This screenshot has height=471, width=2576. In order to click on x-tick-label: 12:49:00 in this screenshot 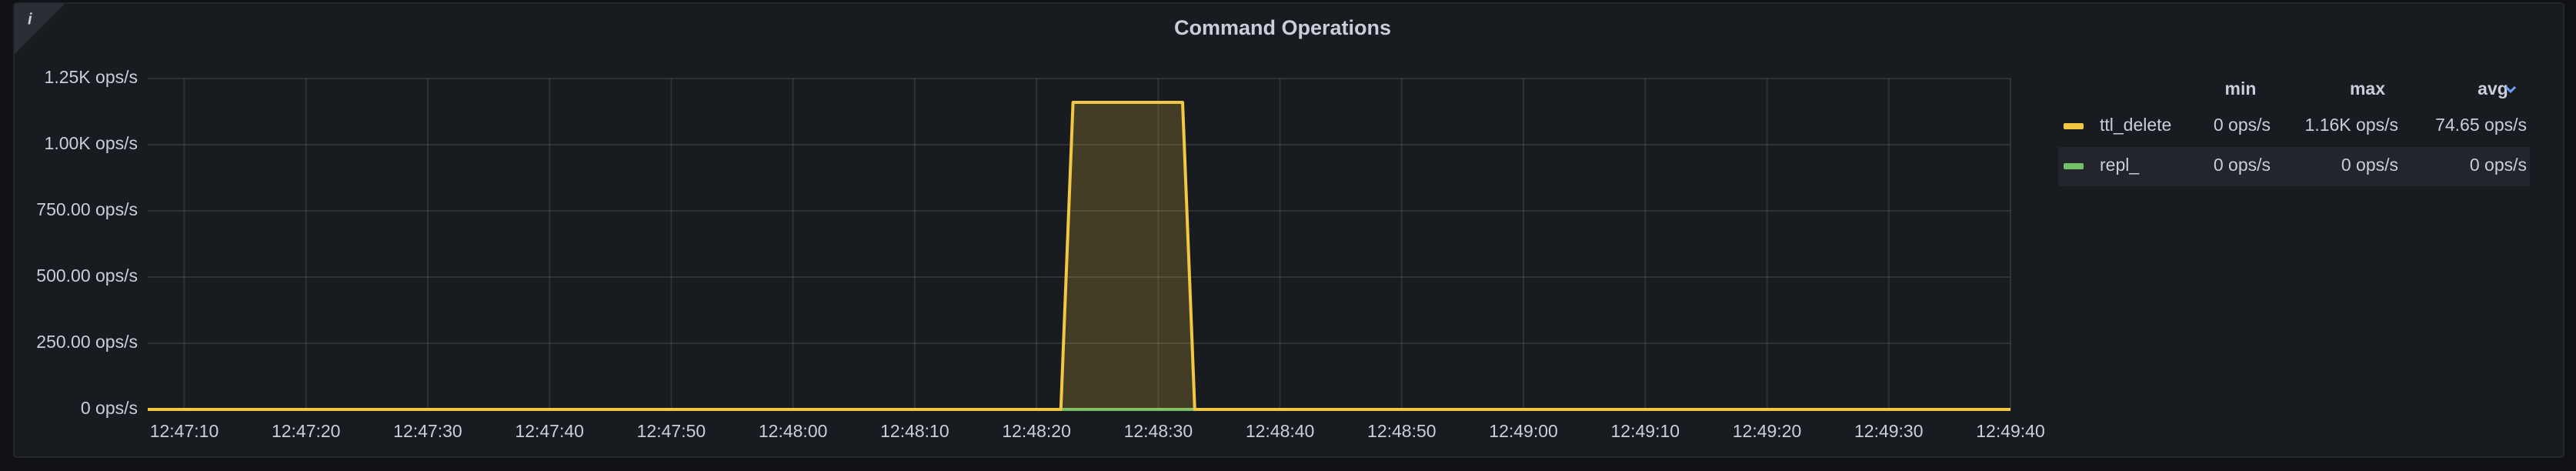, I will do `click(1524, 431)`.